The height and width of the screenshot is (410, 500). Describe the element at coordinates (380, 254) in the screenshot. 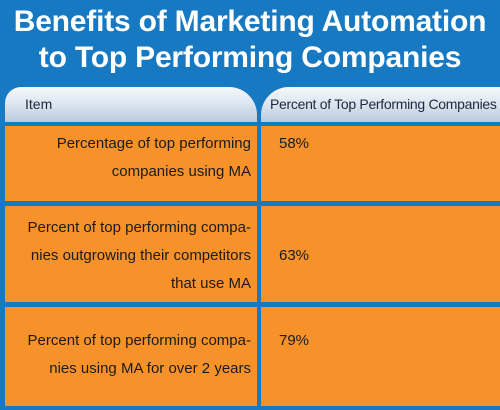

I see `table-row-2-value: 63%` at that location.